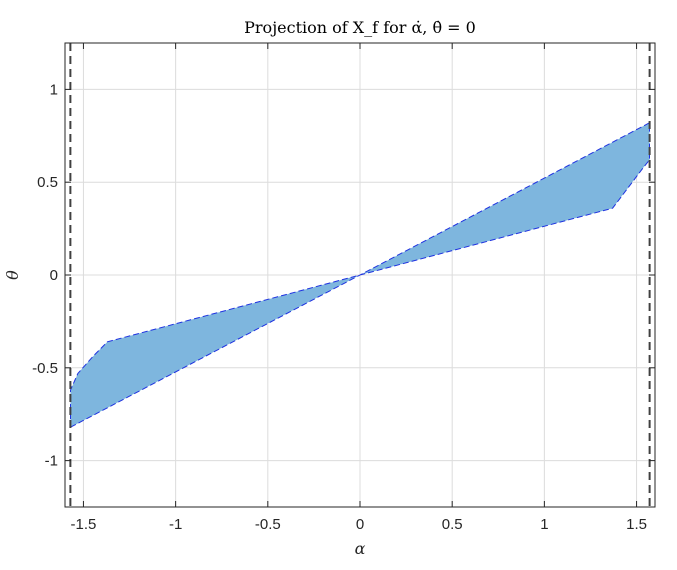  What do you see at coordinates (12, 275) in the screenshot?
I see `y-axis-label: θ` at bounding box center [12, 275].